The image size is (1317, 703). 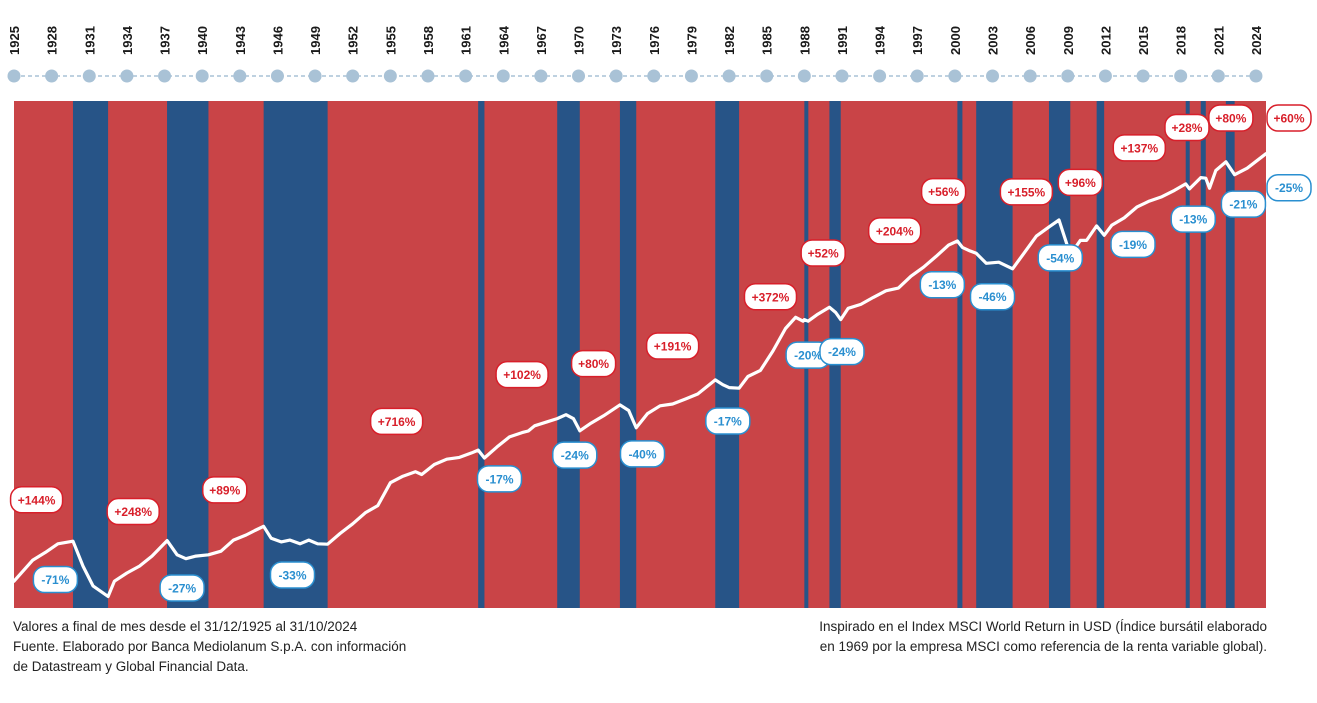 What do you see at coordinates (1256, 40) in the screenshot?
I see `year-label: 2024` at bounding box center [1256, 40].